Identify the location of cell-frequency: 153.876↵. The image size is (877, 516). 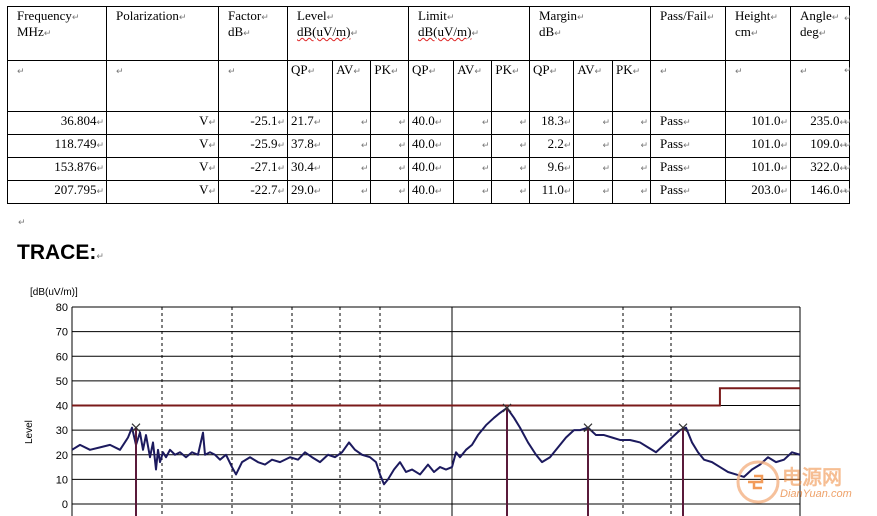
(57, 169).